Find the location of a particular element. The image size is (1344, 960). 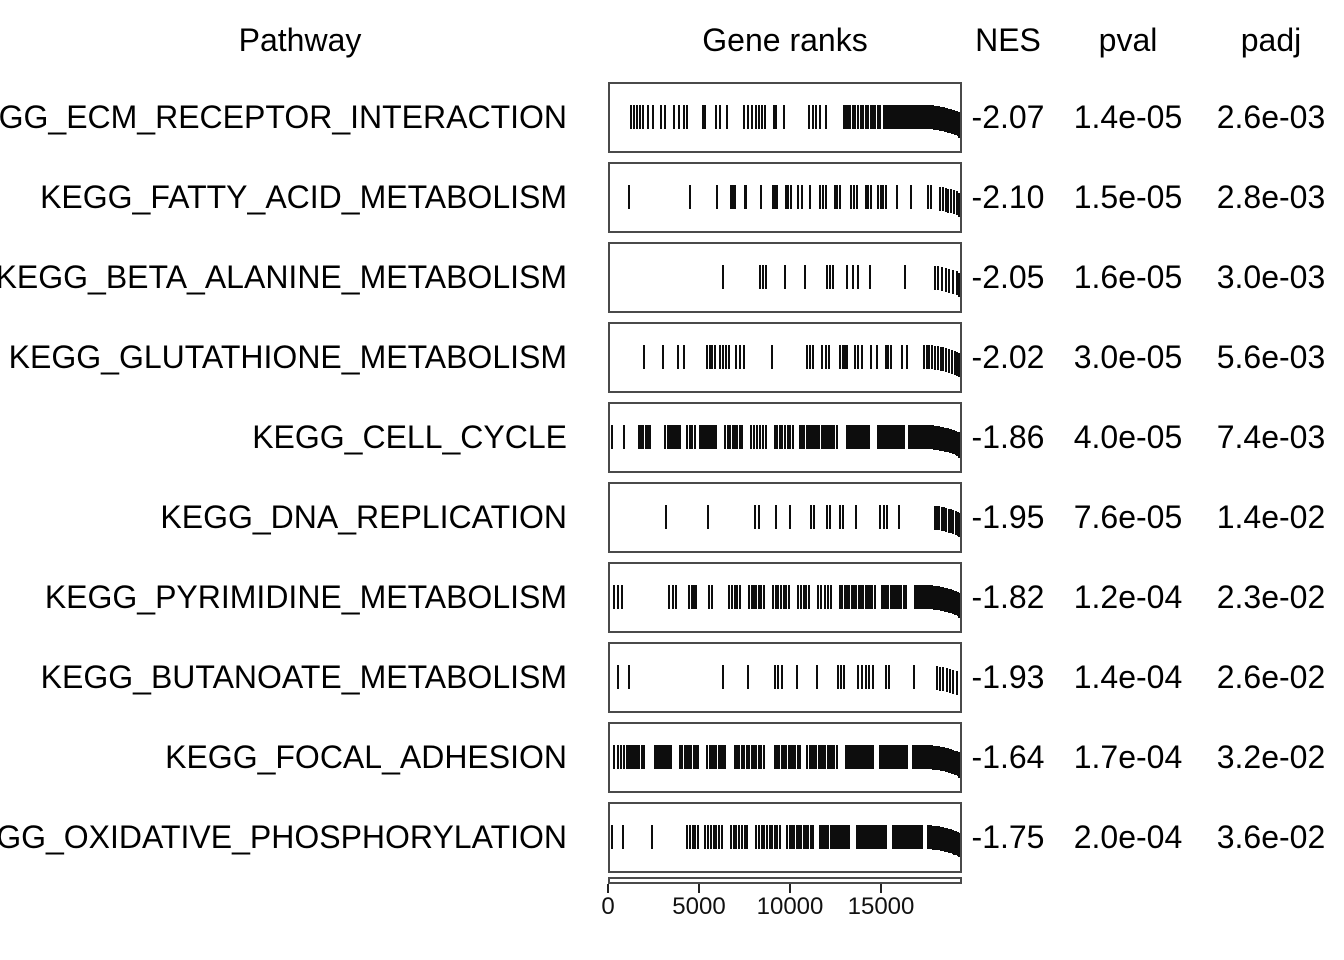

pval-value: 1.2e-04 is located at coordinates (1128, 597).